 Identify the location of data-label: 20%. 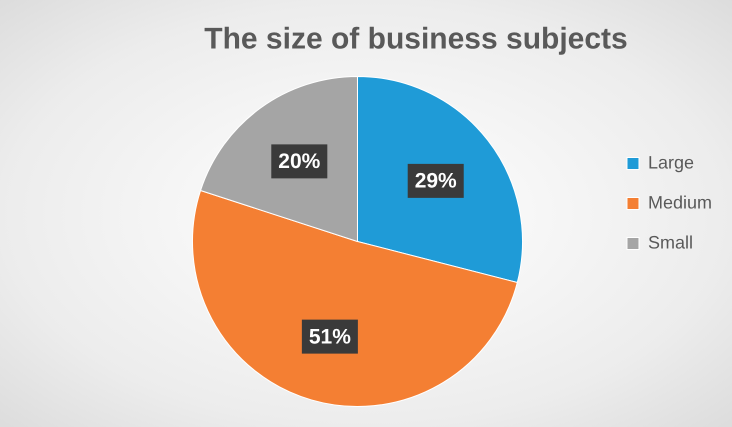
(299, 162).